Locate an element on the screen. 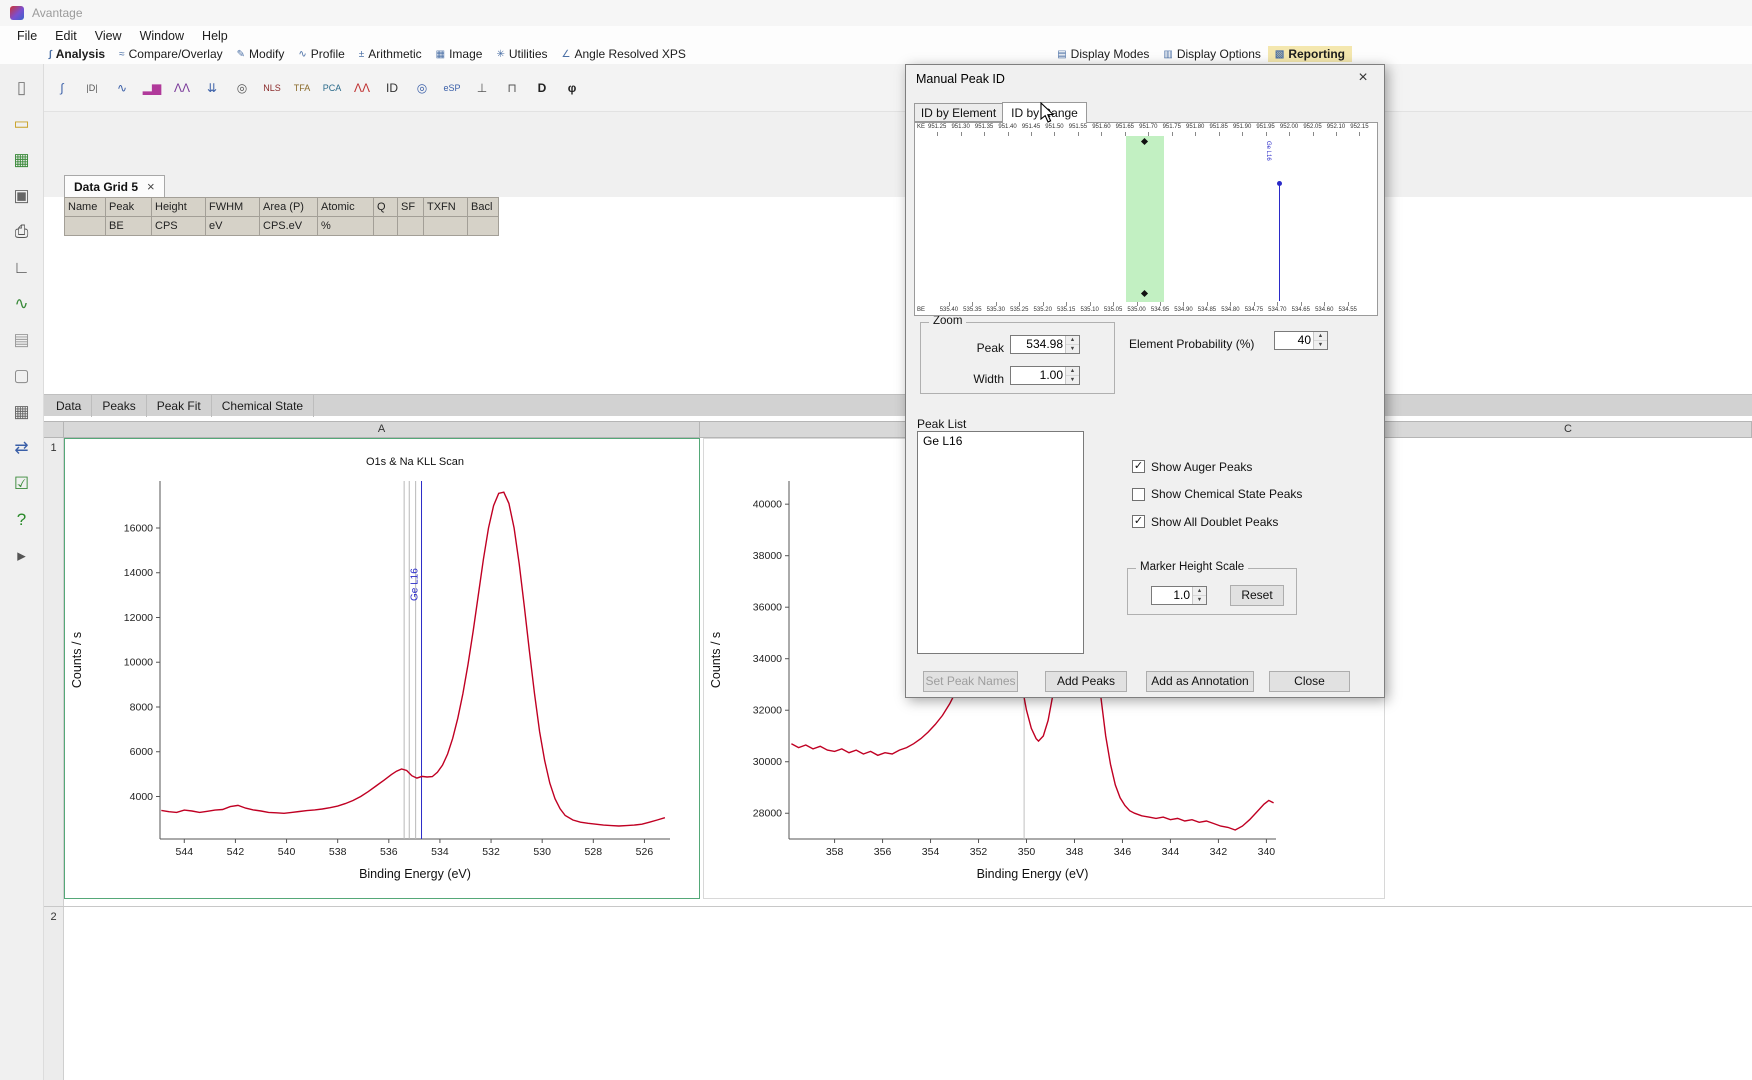 This screenshot has height=1080, width=1752. ribbon-tab-image: ▦ Image is located at coordinates (459, 54).